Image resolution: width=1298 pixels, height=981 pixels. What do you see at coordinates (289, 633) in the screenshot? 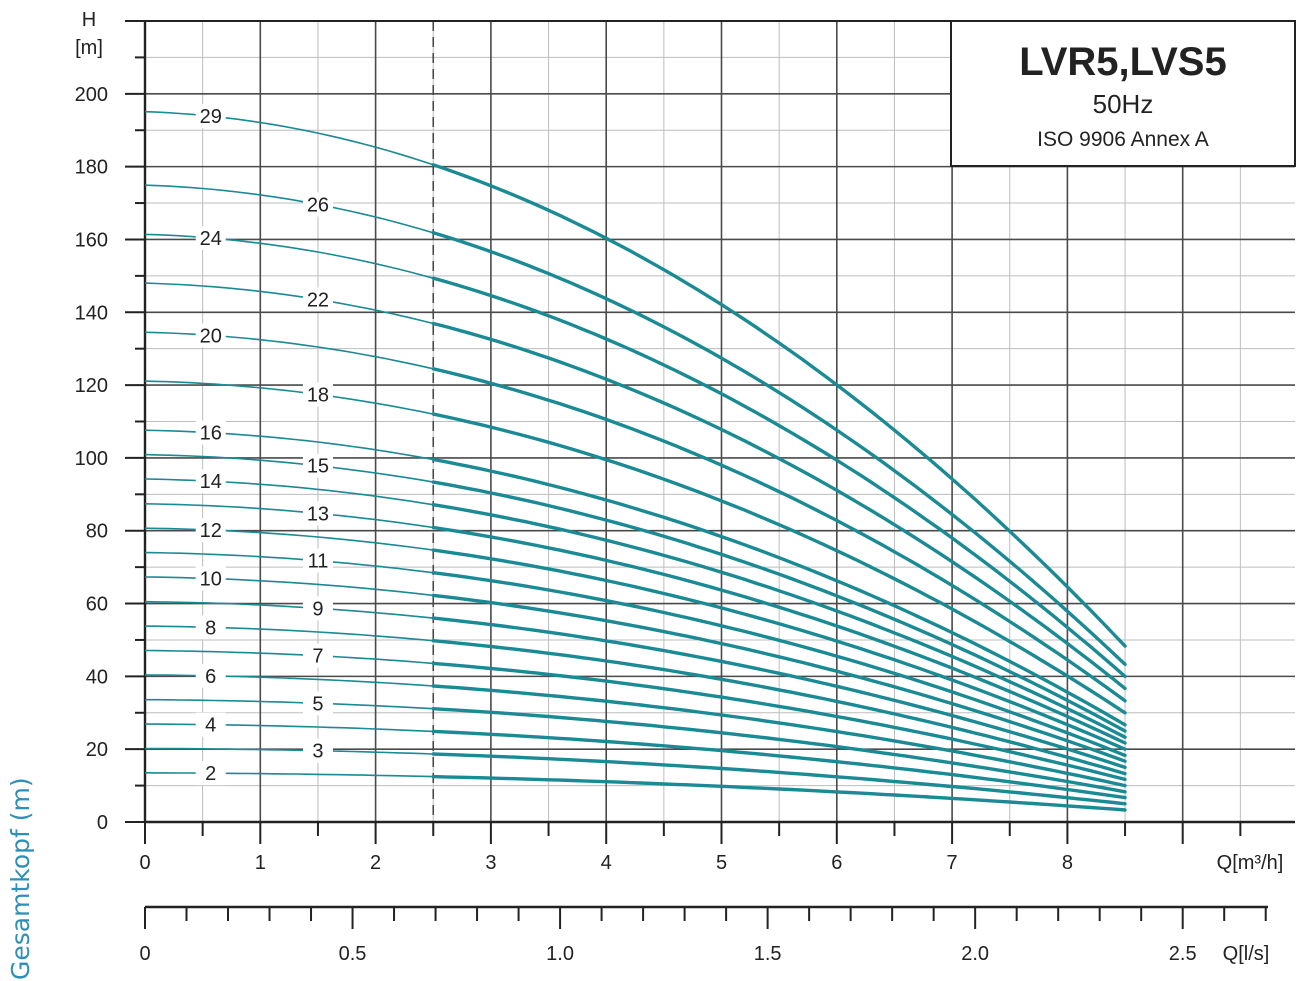
I see `curve-8-shutoff-segment` at bounding box center [289, 633].